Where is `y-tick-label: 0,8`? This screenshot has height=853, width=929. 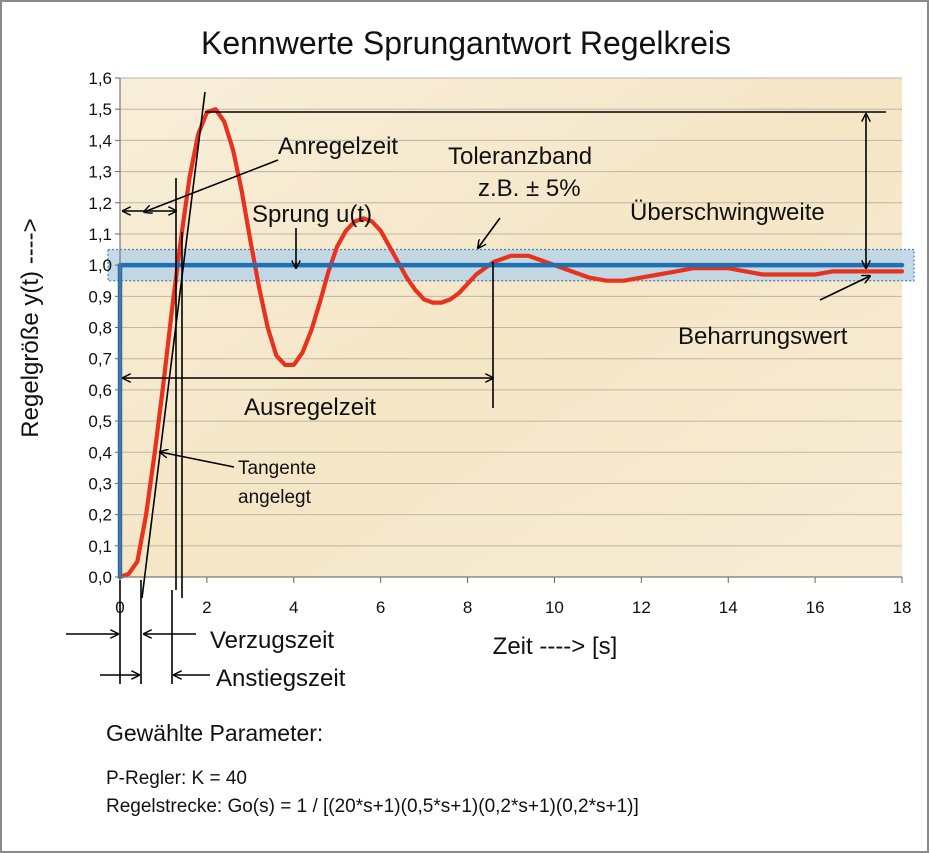
y-tick-label: 0,8 is located at coordinates (100, 328).